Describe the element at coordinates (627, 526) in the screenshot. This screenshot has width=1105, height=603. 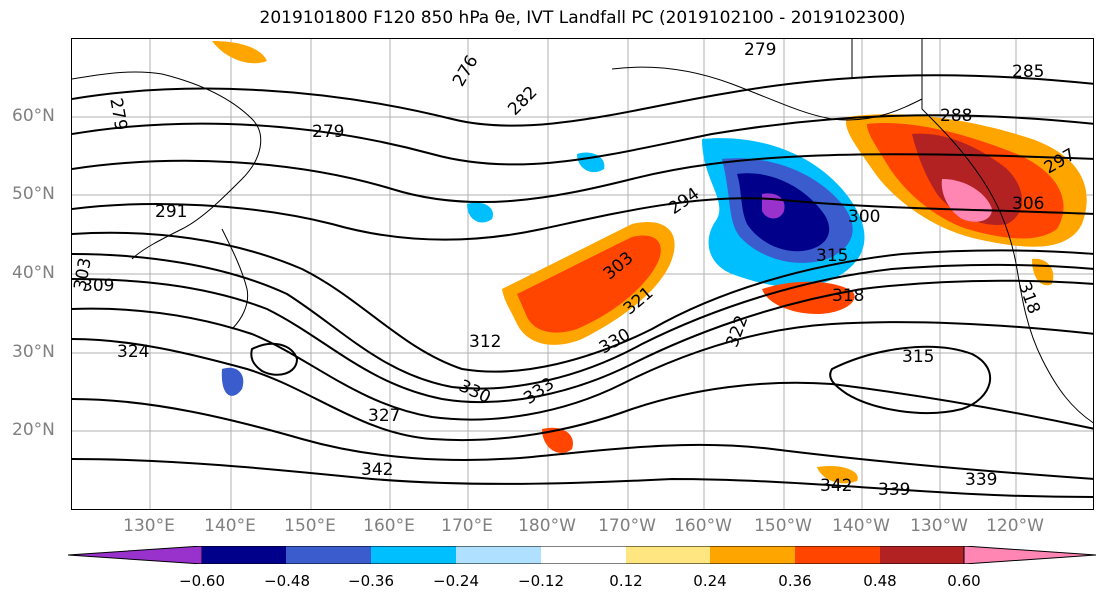
I see `lon-label: 170°W` at that location.